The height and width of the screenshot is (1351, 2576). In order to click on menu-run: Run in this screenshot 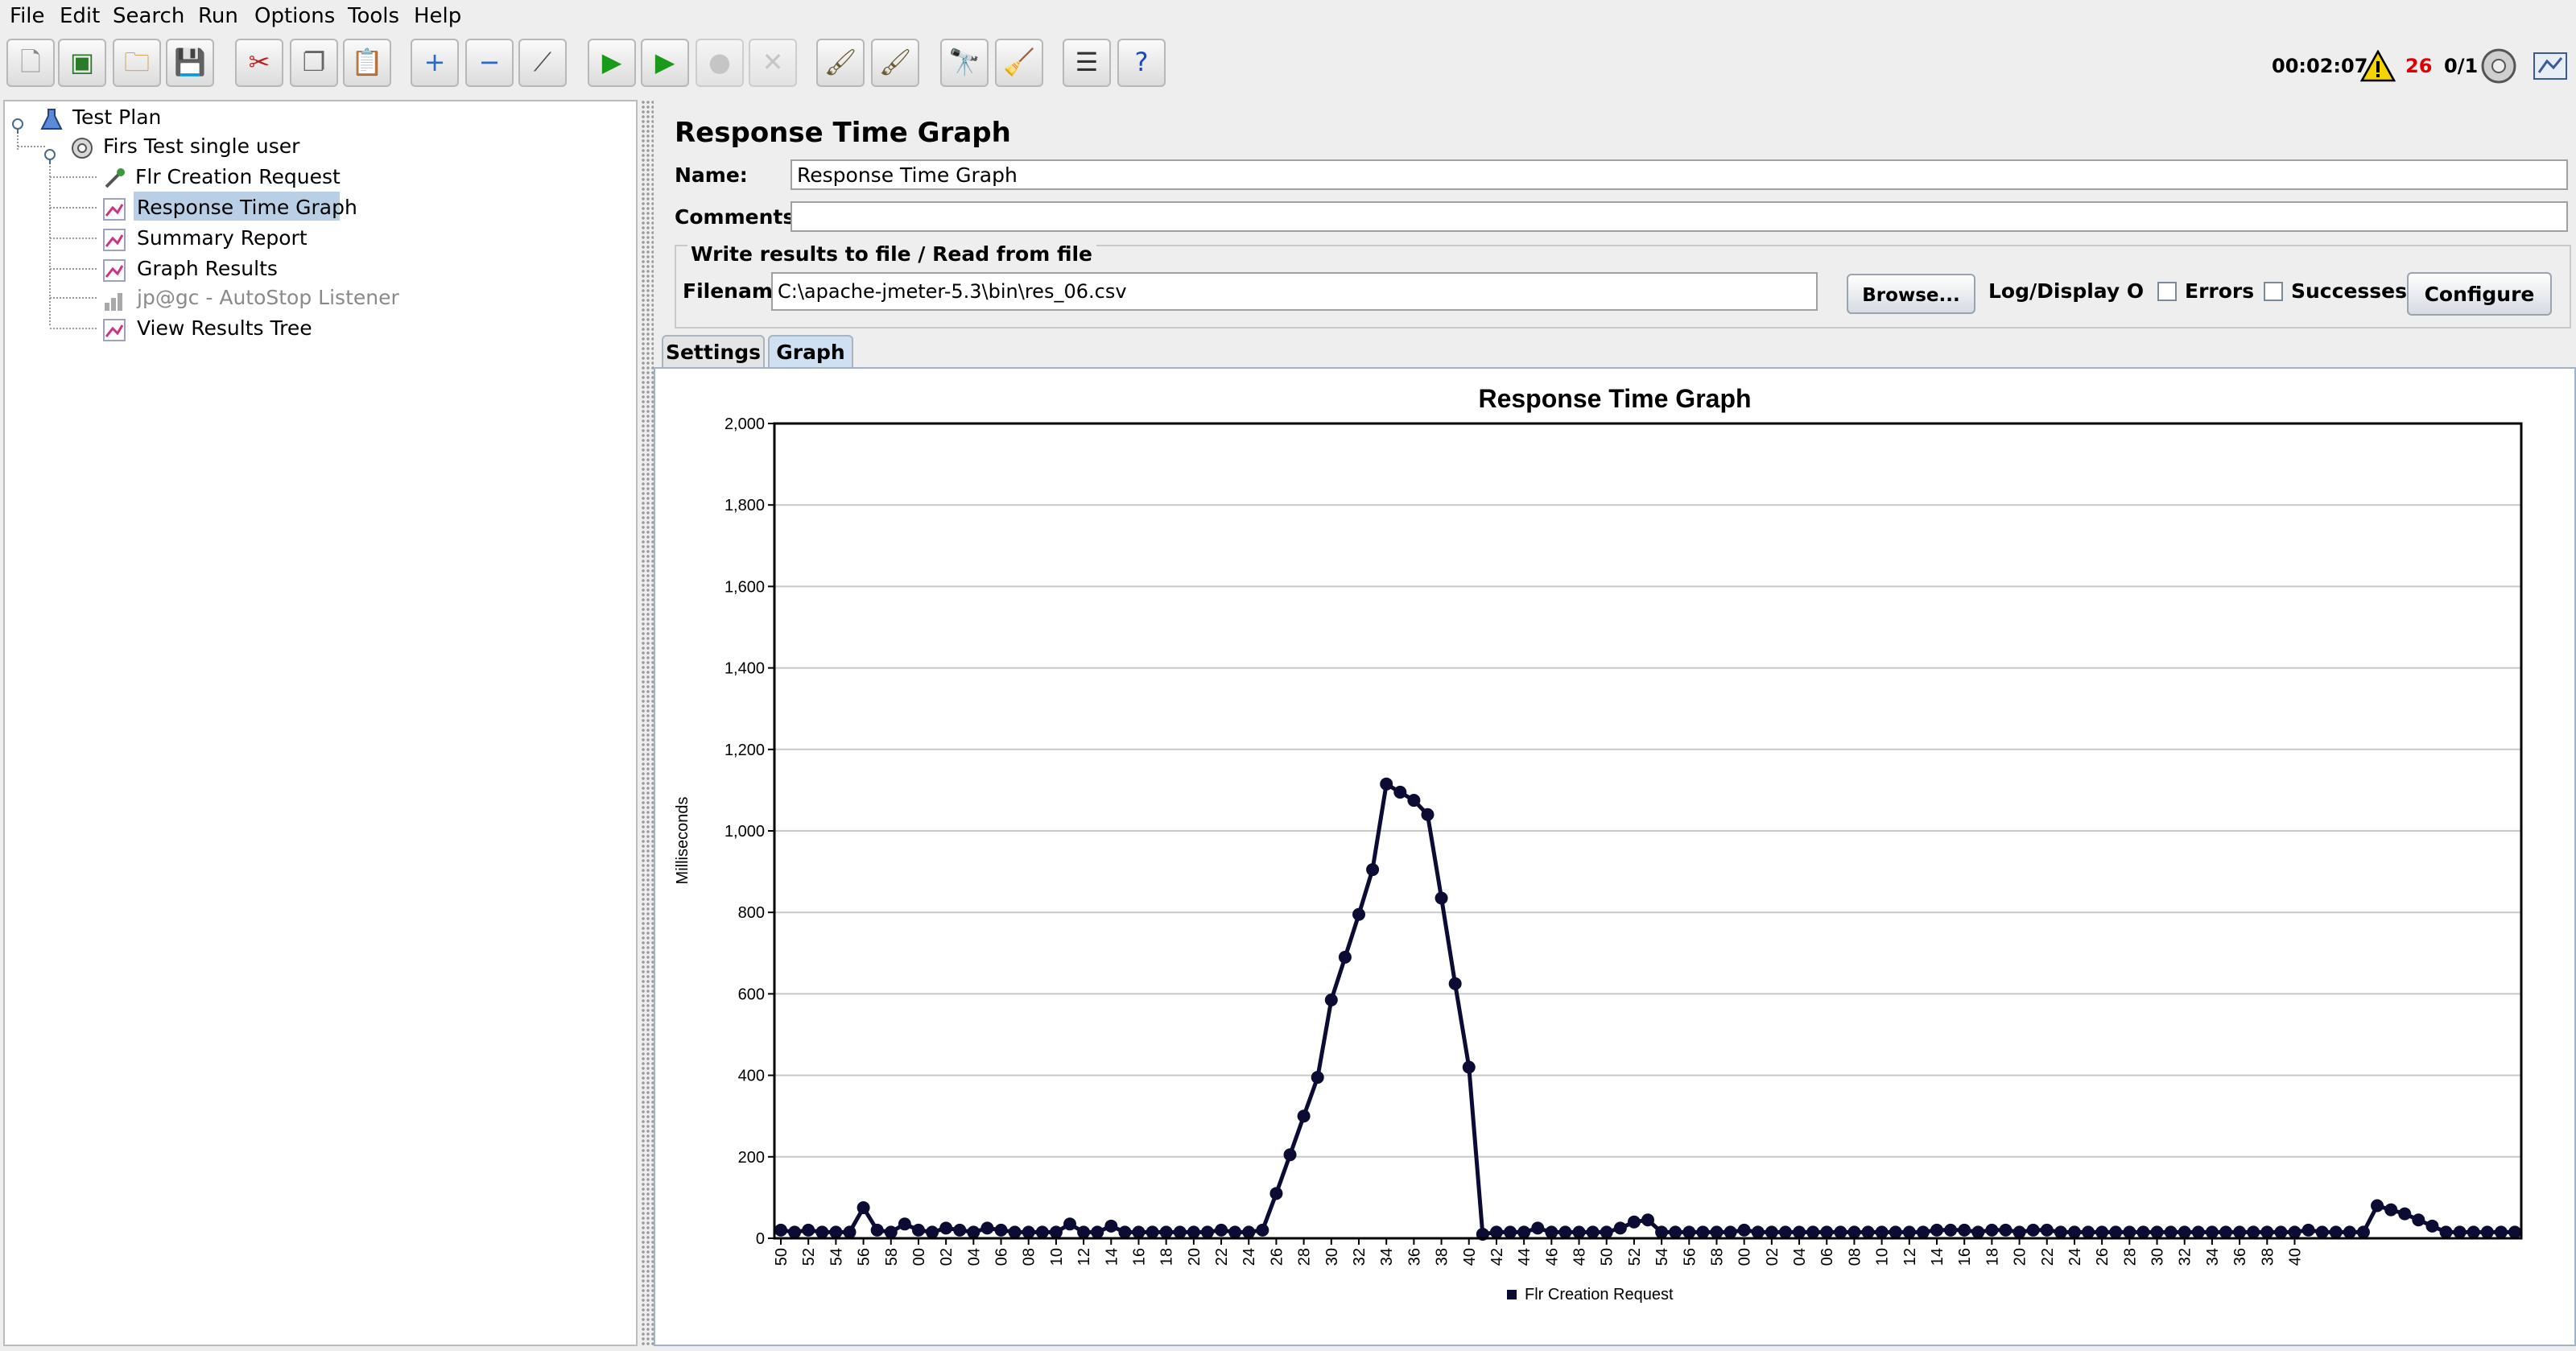, I will do `click(218, 17)`.